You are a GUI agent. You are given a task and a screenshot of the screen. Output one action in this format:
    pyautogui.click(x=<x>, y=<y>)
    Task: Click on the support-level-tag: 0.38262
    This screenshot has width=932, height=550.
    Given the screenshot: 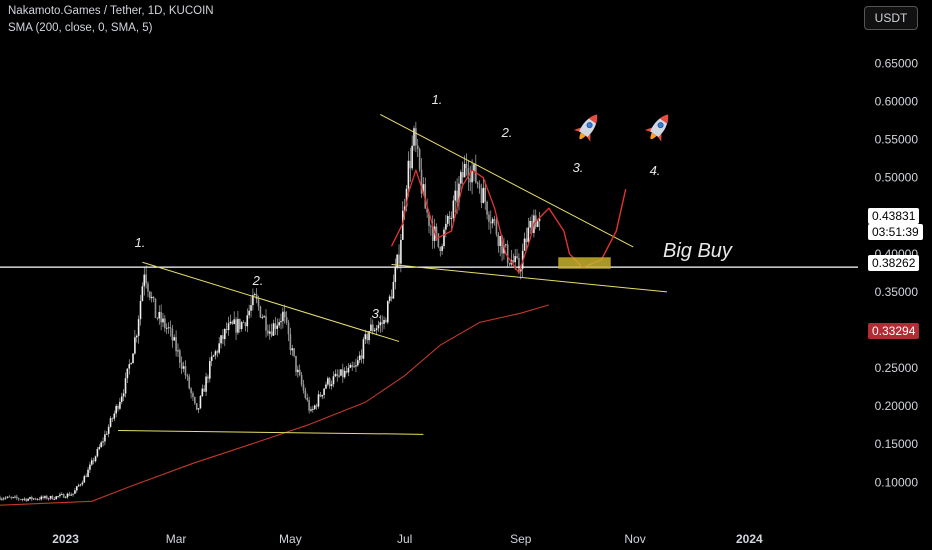 What is the action you would take?
    pyautogui.click(x=894, y=263)
    